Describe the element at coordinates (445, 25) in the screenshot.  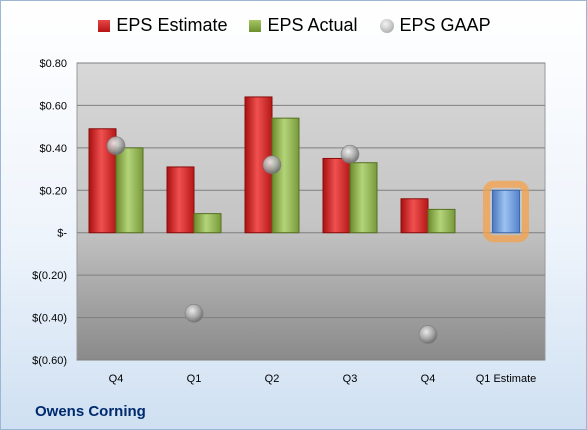
I see `legend-label-gaap: EPS GAAP` at that location.